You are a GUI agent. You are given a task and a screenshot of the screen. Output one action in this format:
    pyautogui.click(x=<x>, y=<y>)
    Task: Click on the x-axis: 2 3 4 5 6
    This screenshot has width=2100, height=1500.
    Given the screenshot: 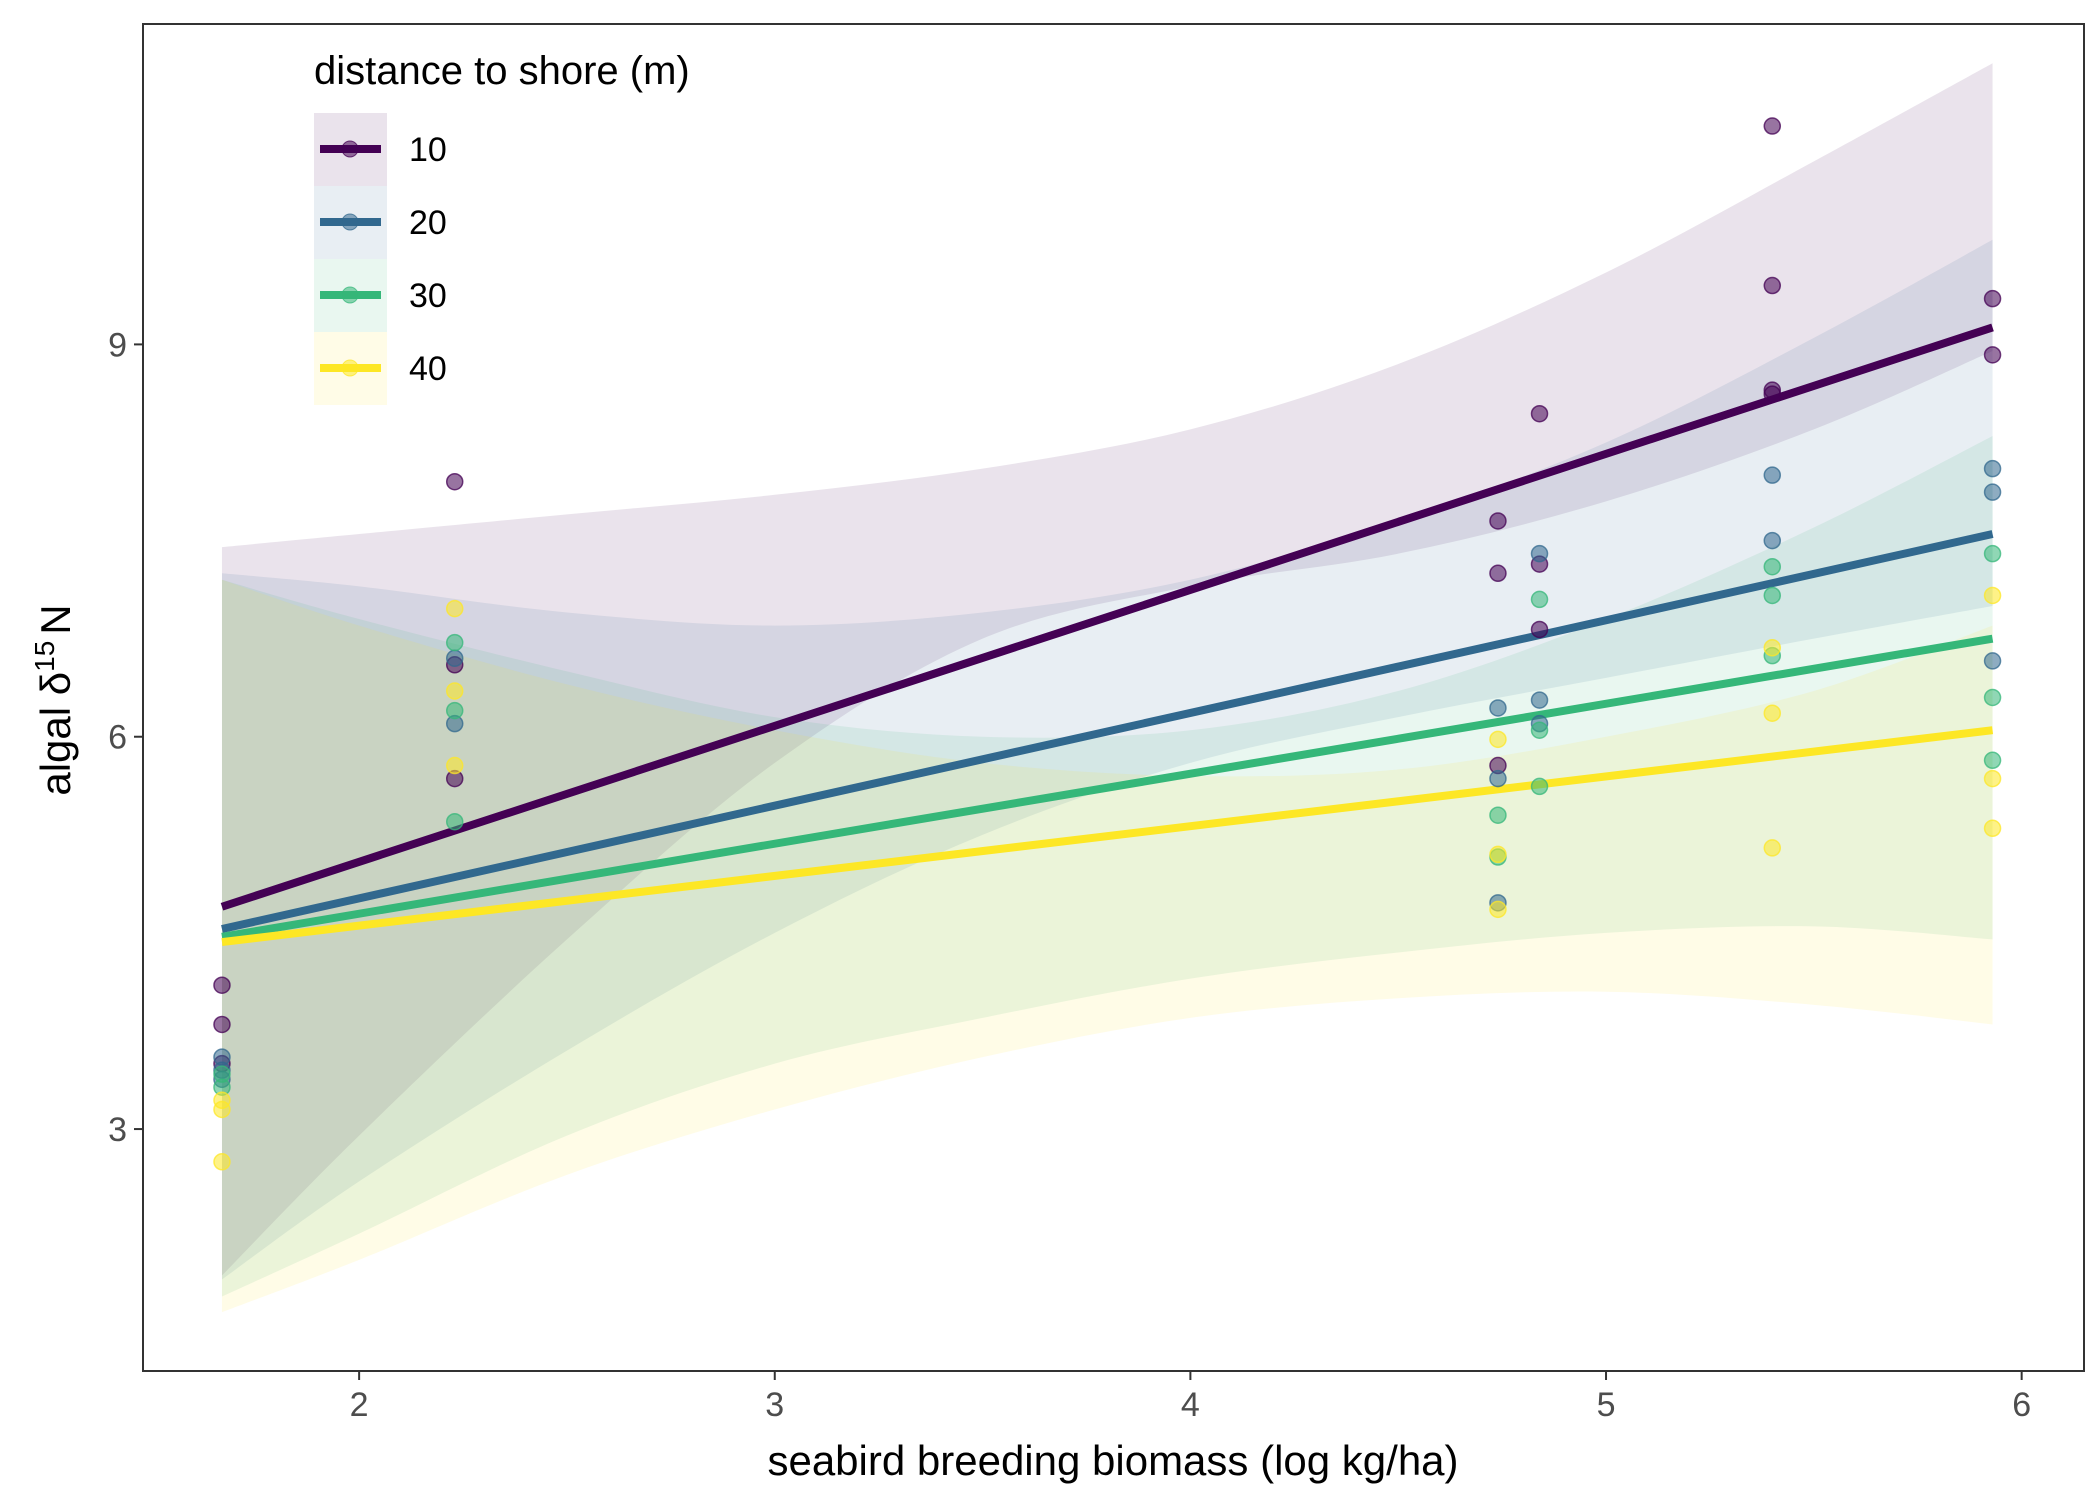 What is the action you would take?
    pyautogui.click(x=1190, y=1397)
    